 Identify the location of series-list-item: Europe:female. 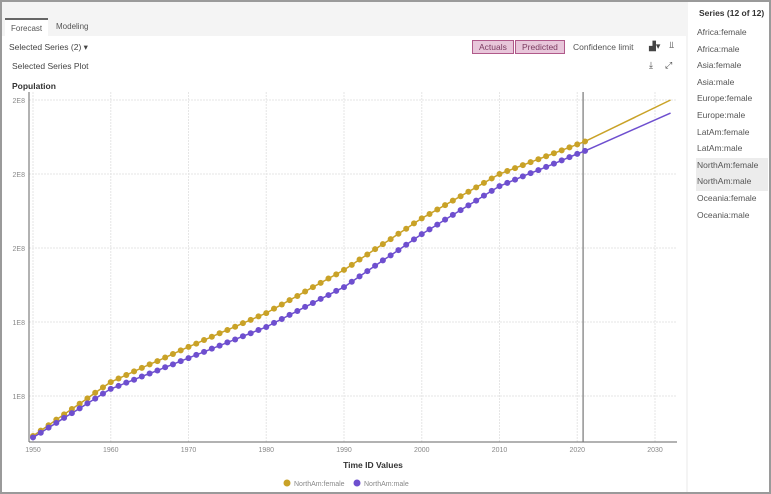
(725, 98).